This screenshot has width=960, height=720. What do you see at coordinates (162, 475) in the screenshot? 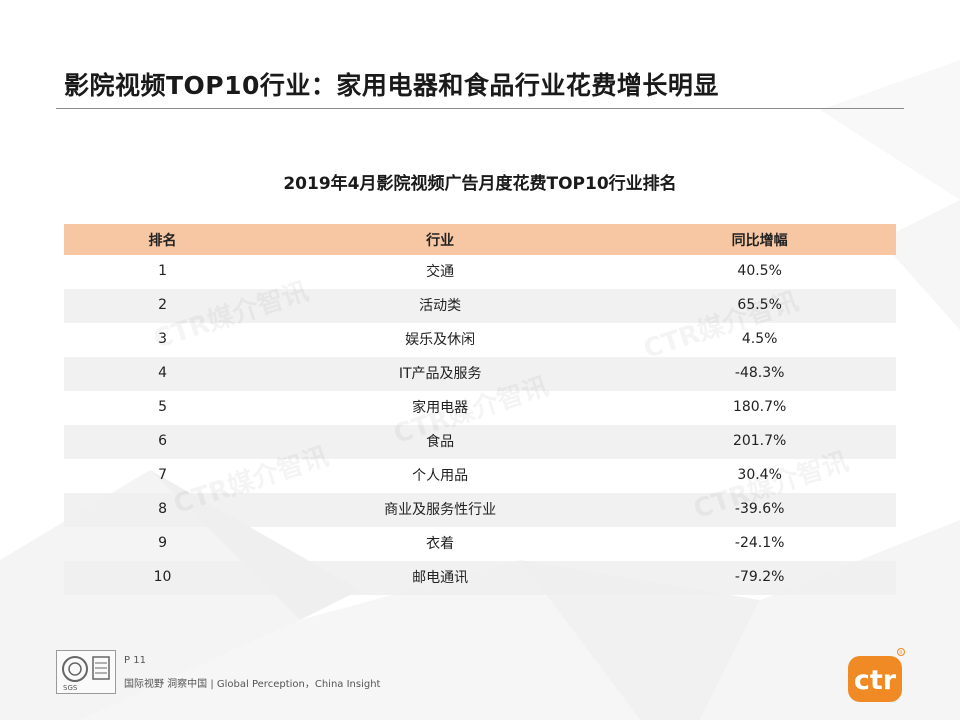
I see `rank-cell: 7` at bounding box center [162, 475].